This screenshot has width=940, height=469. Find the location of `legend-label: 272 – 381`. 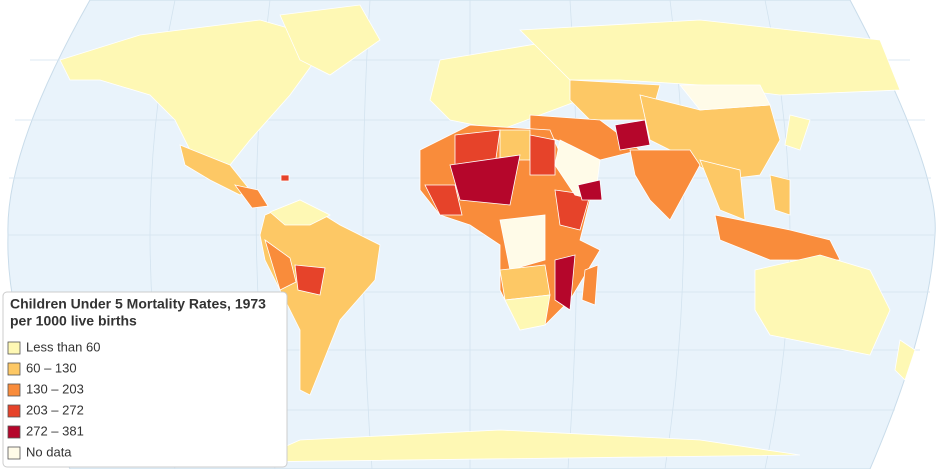

legend-label: 272 – 381 is located at coordinates (55, 430).